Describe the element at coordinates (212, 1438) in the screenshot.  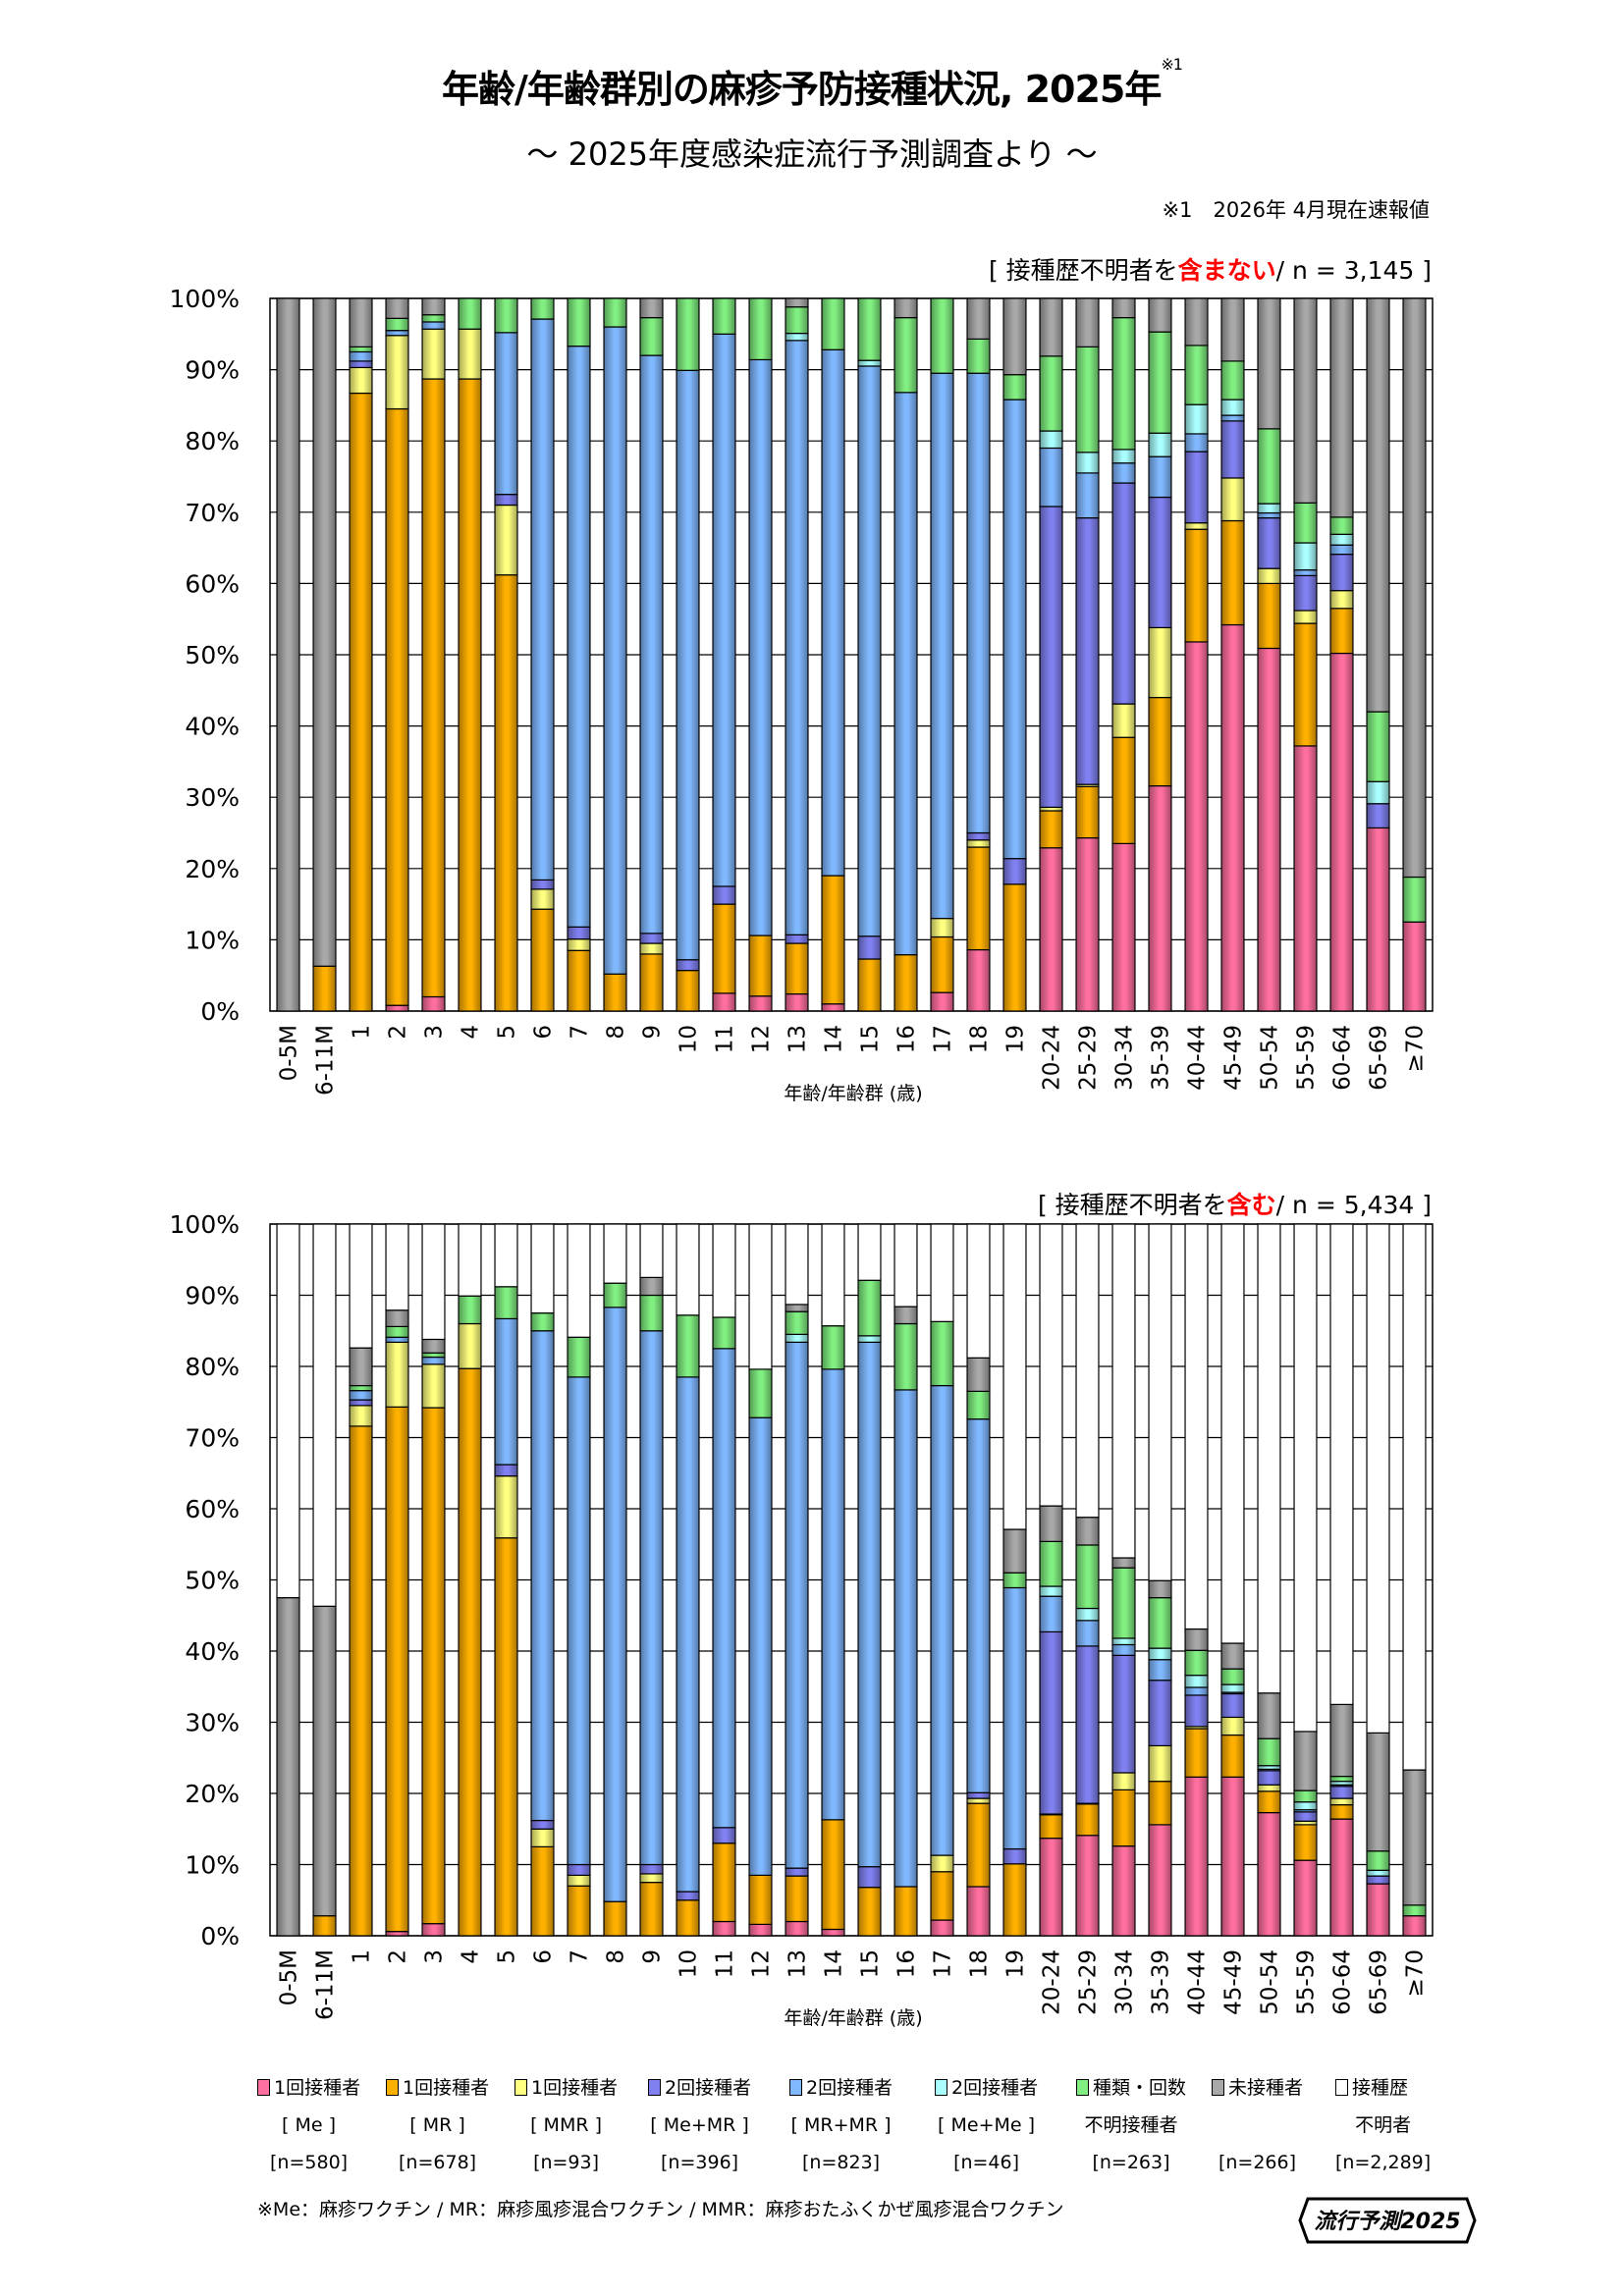
I see `y-tick-label: 70%` at that location.